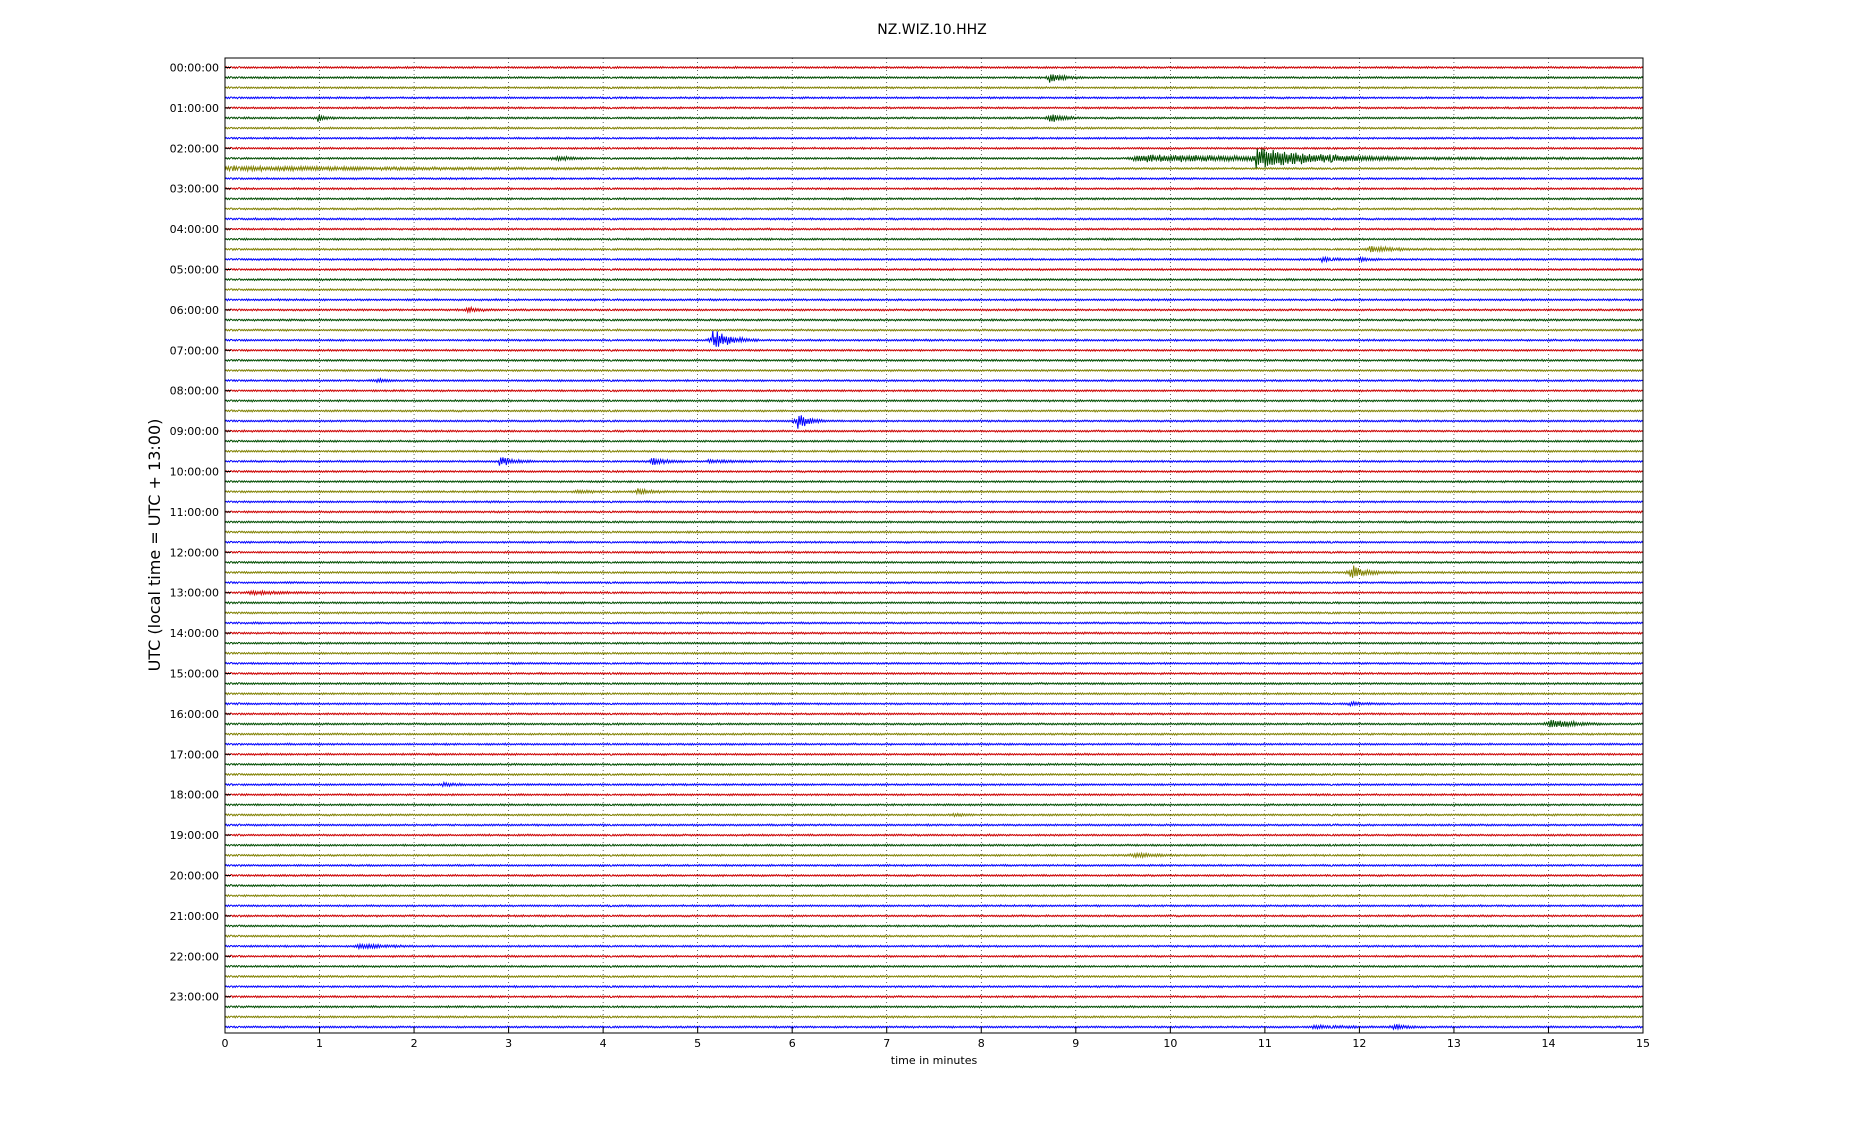  What do you see at coordinates (697, 1043) in the screenshot?
I see `x-tick-label: 5` at bounding box center [697, 1043].